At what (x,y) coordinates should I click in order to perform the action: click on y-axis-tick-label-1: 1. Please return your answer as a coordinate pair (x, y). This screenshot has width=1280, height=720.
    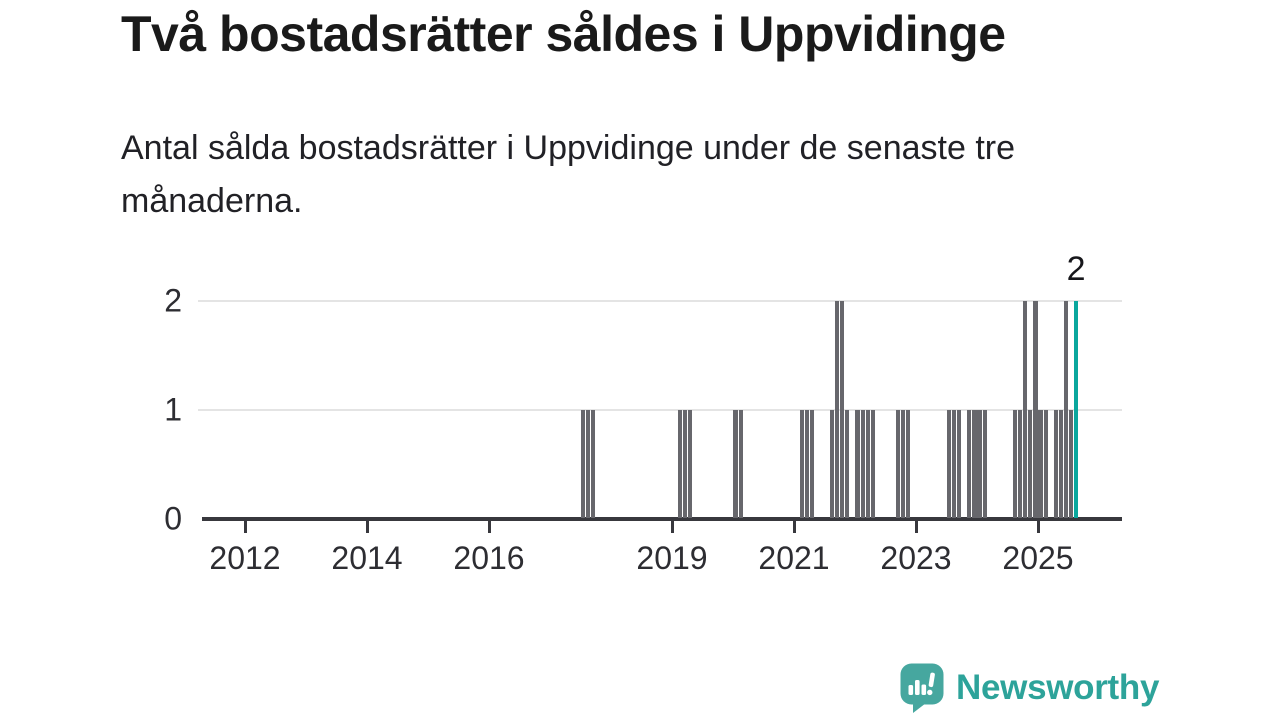
    Looking at the image, I should click on (173, 409).